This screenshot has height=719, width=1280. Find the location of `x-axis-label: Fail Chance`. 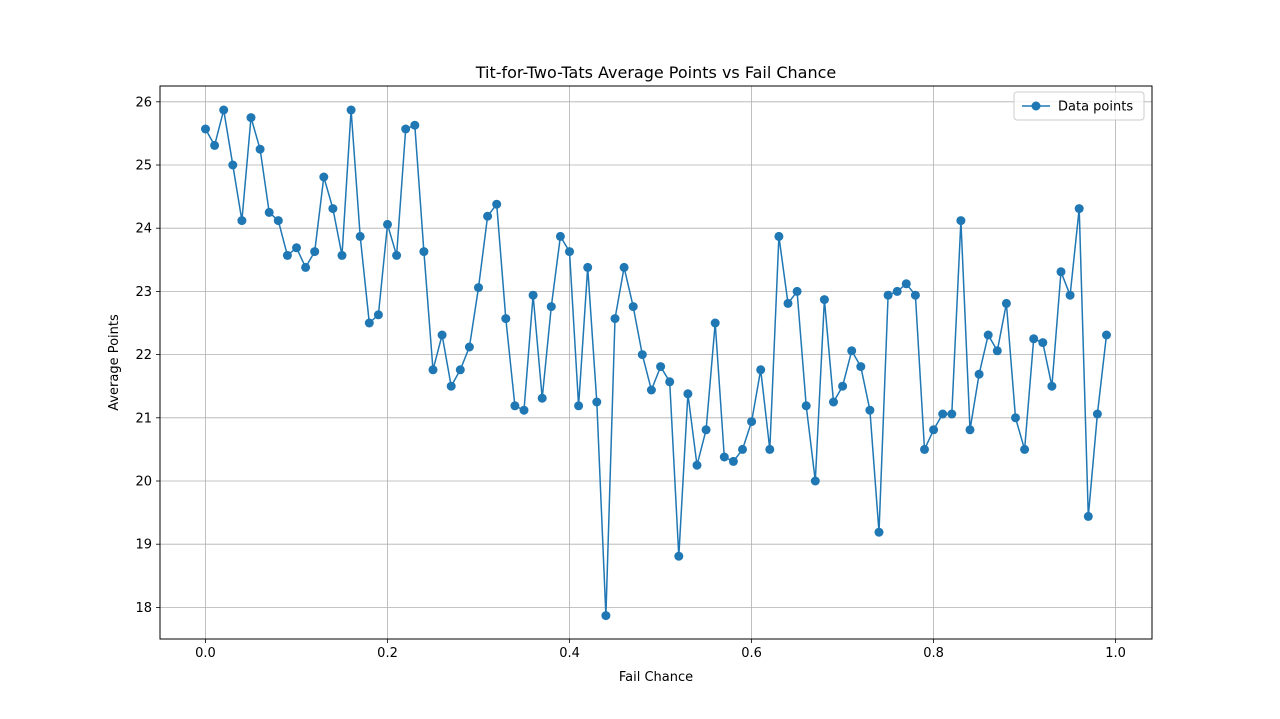

x-axis-label: Fail Chance is located at coordinates (656, 677).